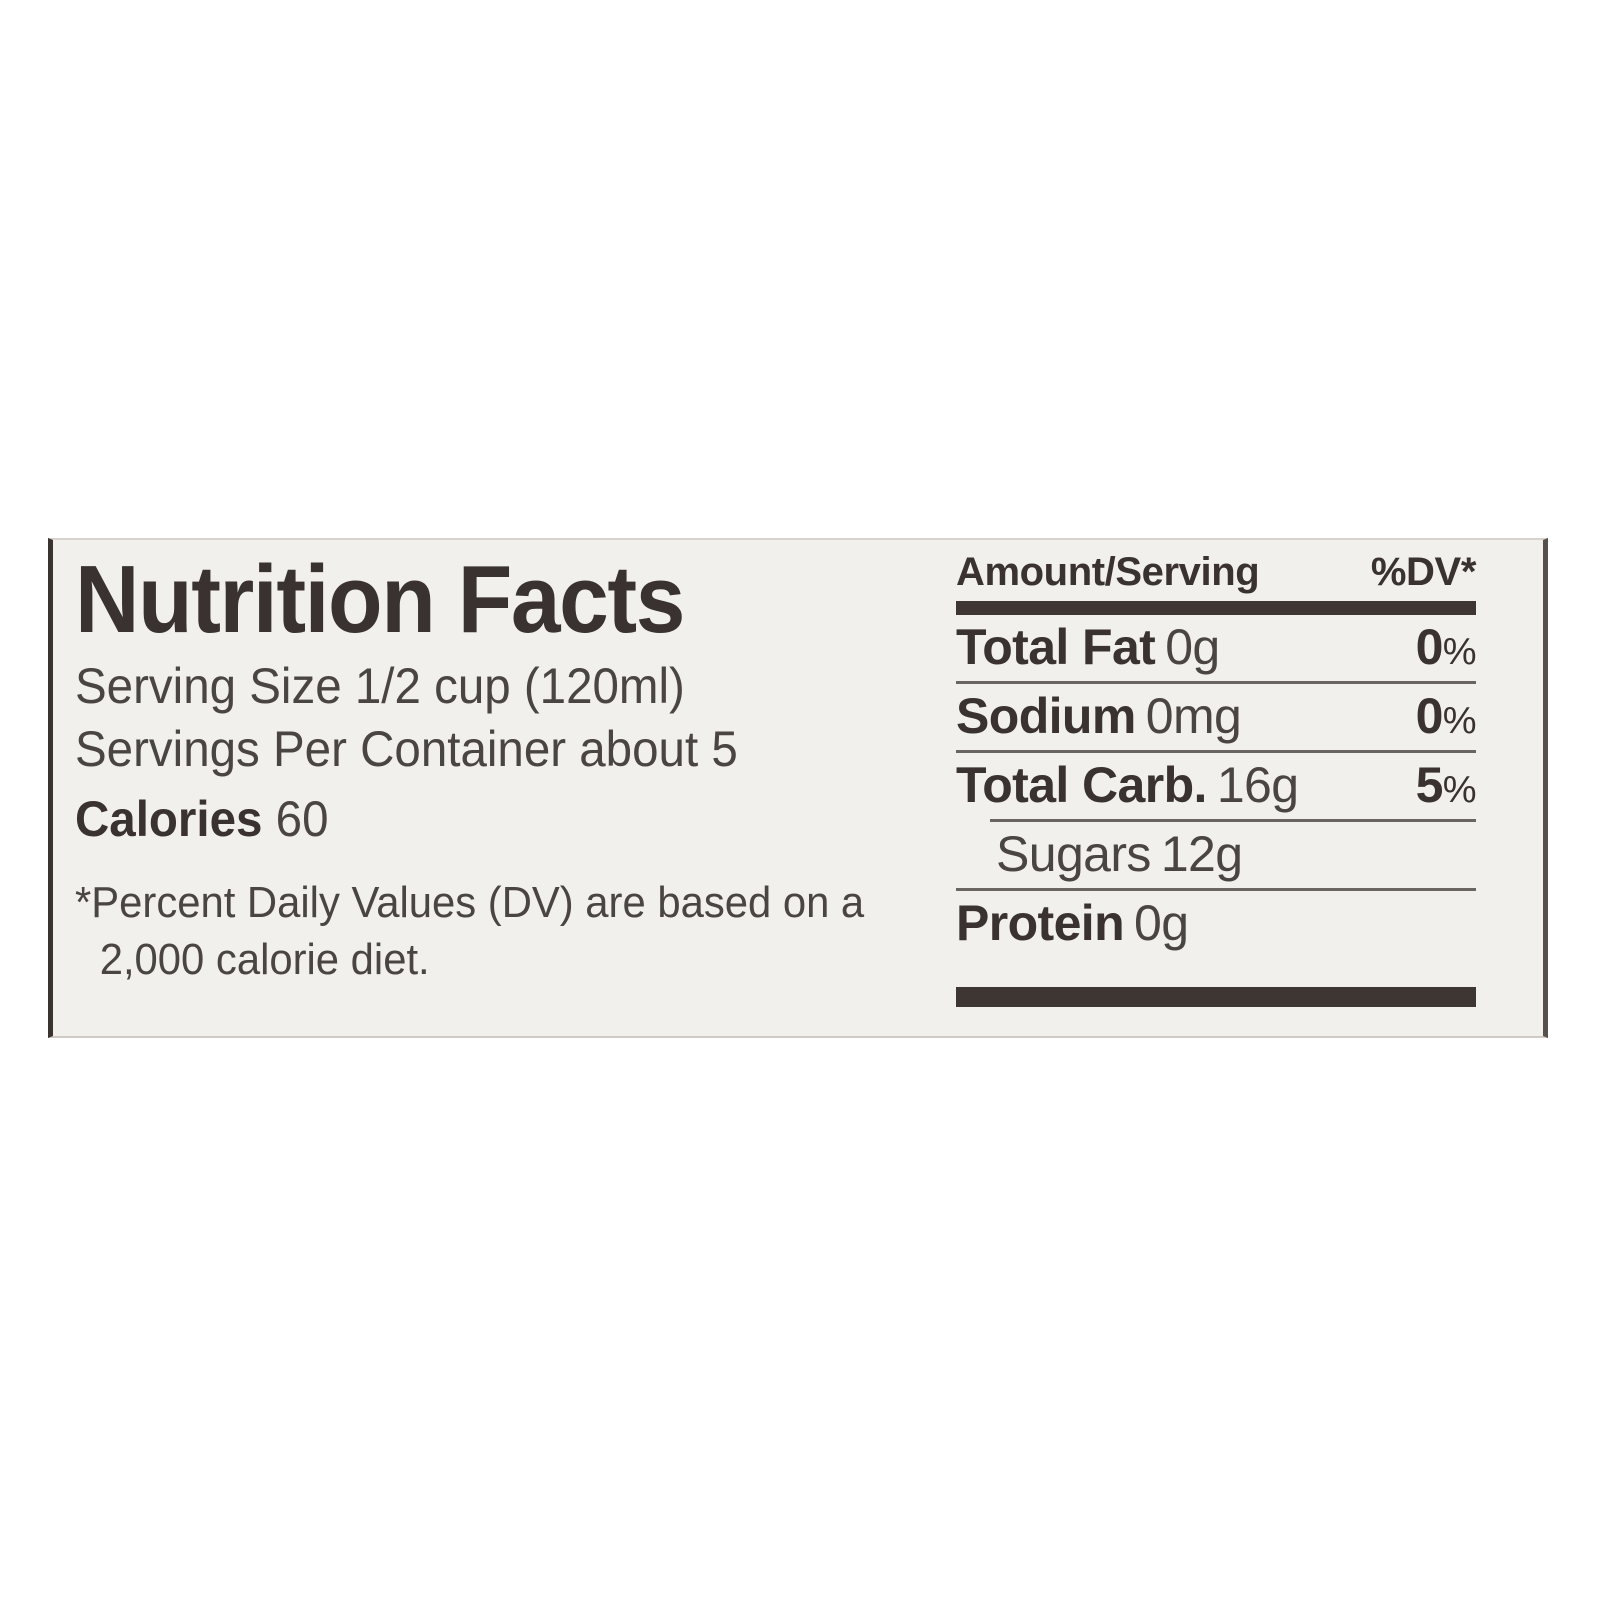  I want to click on calories-label: Calories, so click(169, 819).